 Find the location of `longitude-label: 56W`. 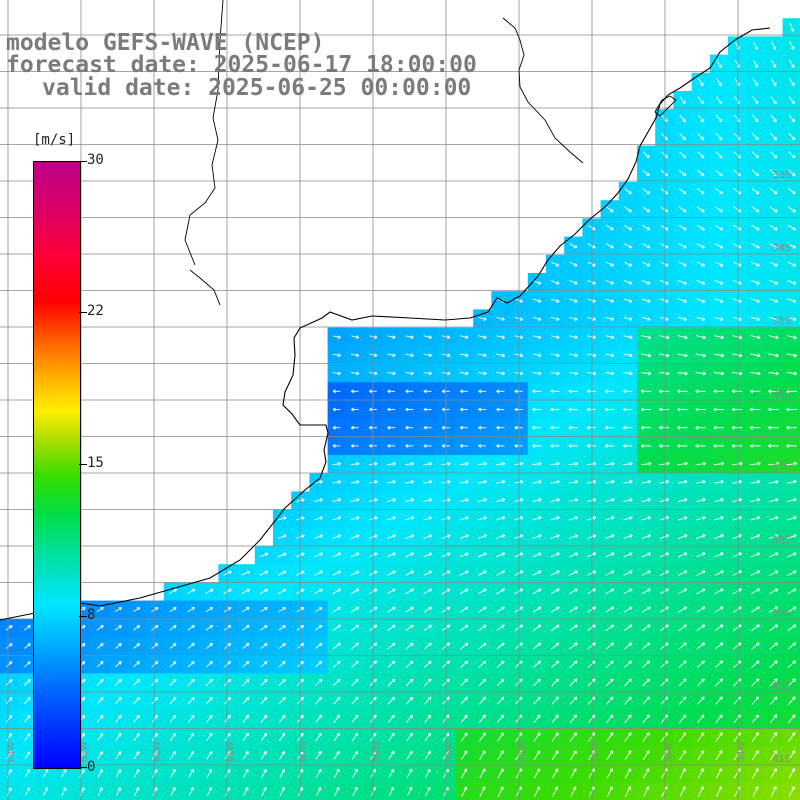

longitude-label: 56W is located at coordinates (596, 752).